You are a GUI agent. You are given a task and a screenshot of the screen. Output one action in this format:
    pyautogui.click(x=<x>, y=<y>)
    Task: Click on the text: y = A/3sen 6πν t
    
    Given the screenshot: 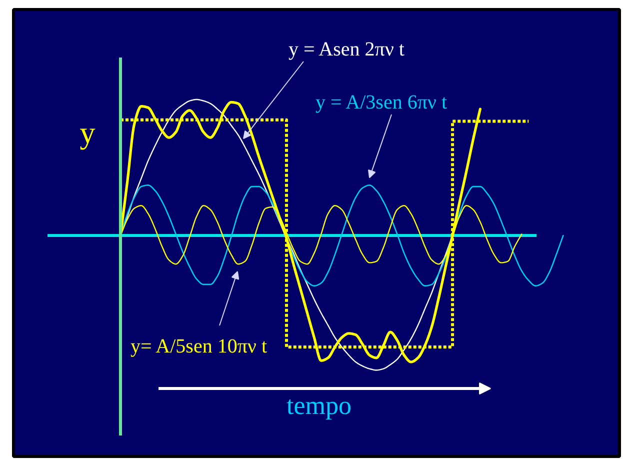 What is the action you would take?
    pyautogui.click(x=382, y=103)
    